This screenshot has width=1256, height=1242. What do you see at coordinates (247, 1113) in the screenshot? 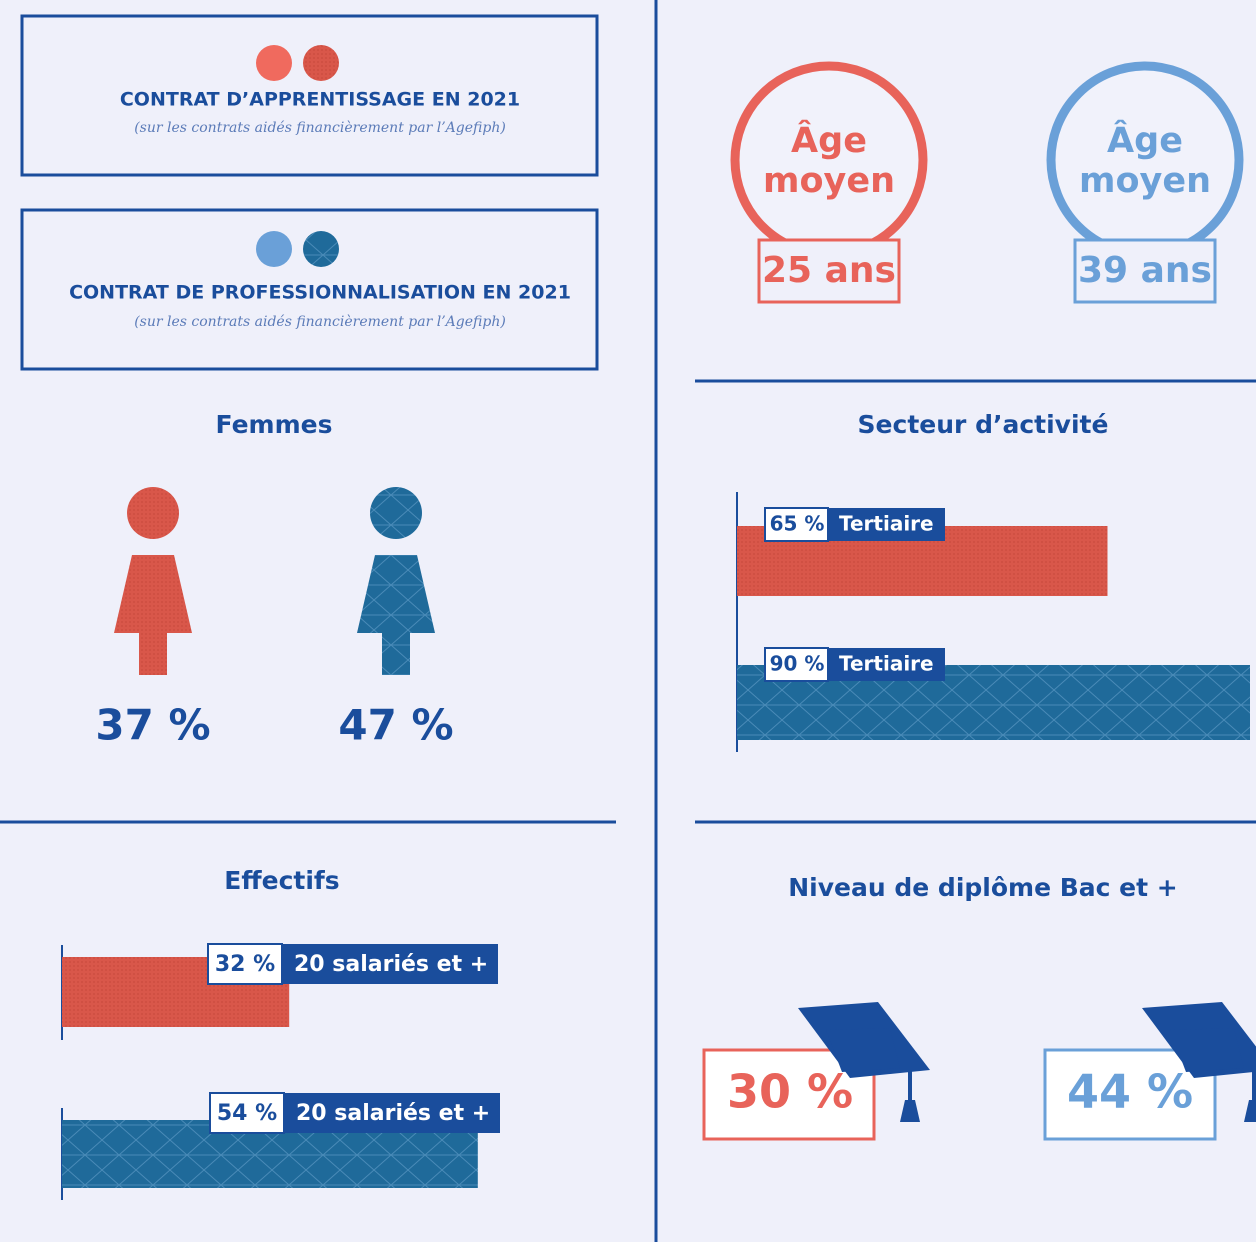
I see `bar-value: 54 %` at bounding box center [247, 1113].